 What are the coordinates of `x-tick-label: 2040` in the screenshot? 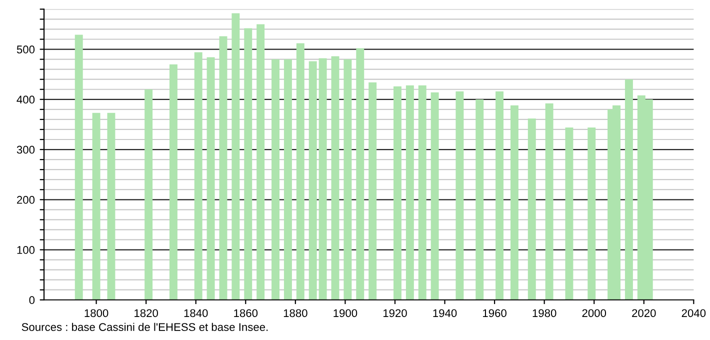 It's located at (694, 313).